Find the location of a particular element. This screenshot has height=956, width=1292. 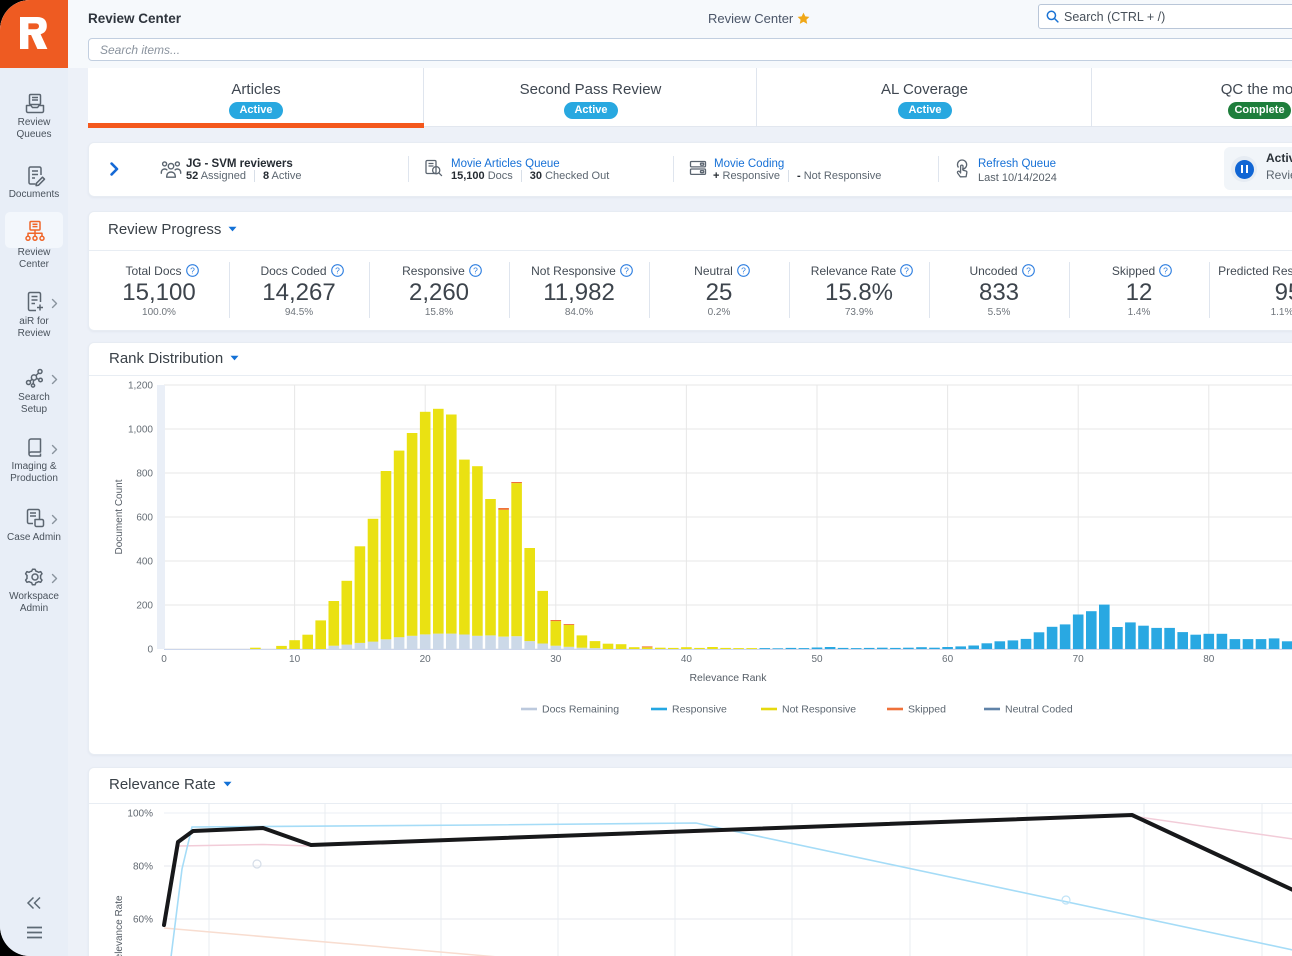

svg-text: Relevance Rank is located at coordinates (728, 678).